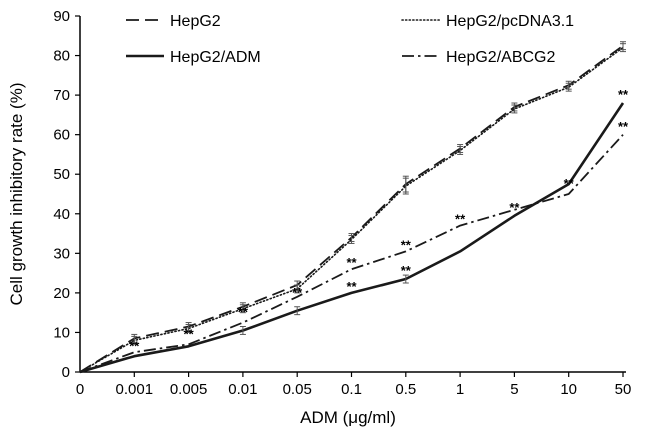 This screenshot has width=646, height=441. Describe the element at coordinates (61, 253) in the screenshot. I see `y-tick-label: 30` at that location.